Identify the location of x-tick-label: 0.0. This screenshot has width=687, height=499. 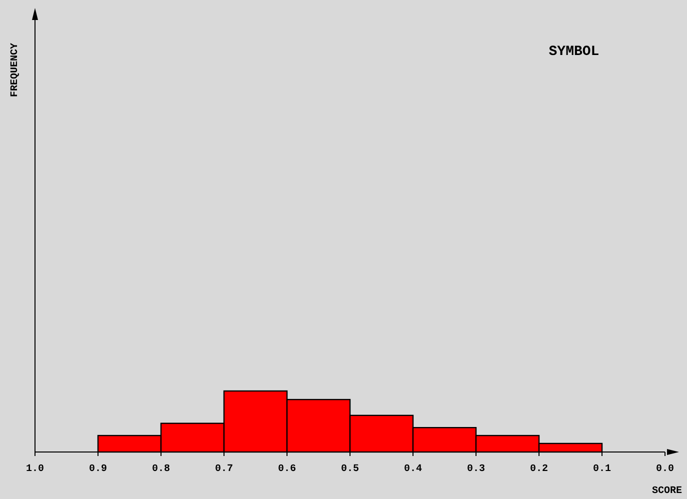
(665, 469).